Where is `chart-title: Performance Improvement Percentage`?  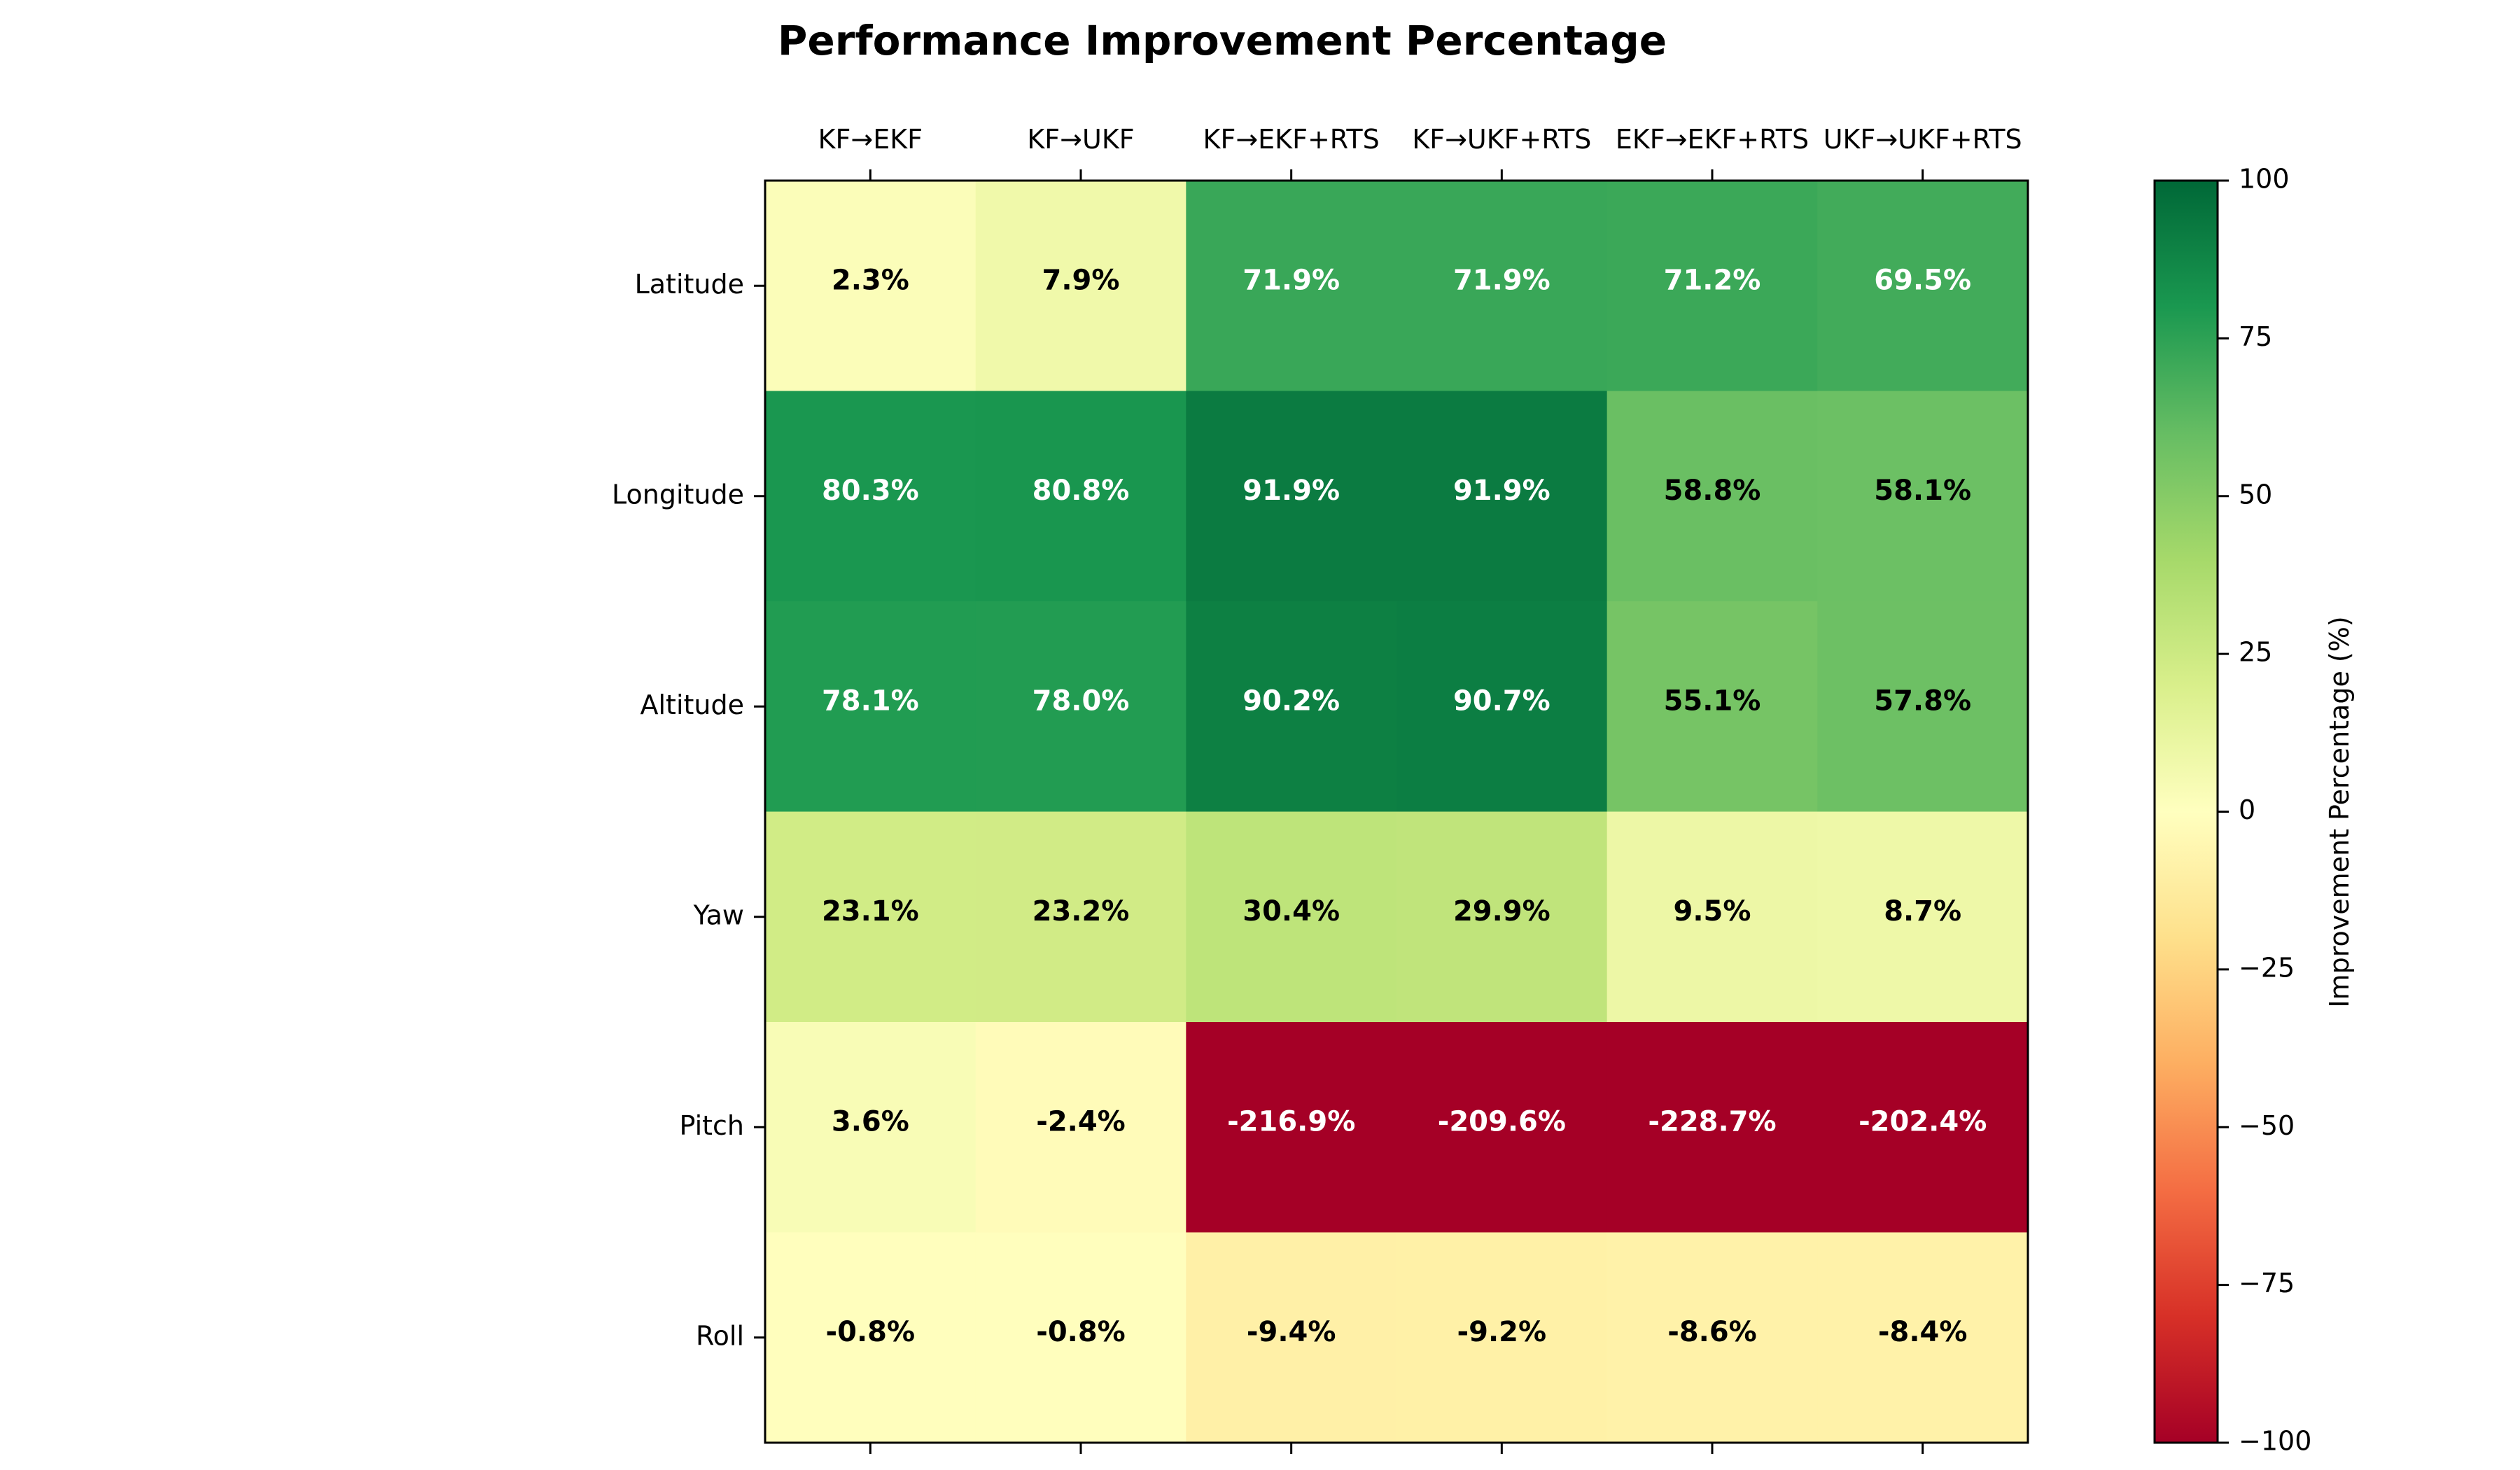 chart-title: Performance Improvement Percentage is located at coordinates (1222, 40).